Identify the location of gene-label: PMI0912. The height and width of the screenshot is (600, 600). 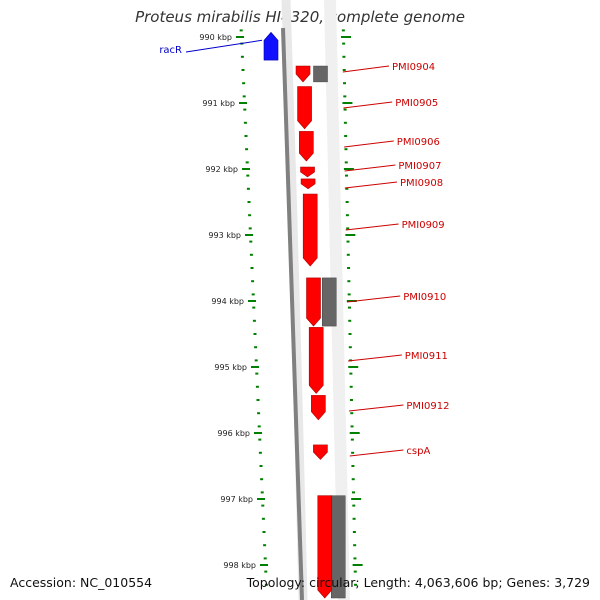
(427, 406).